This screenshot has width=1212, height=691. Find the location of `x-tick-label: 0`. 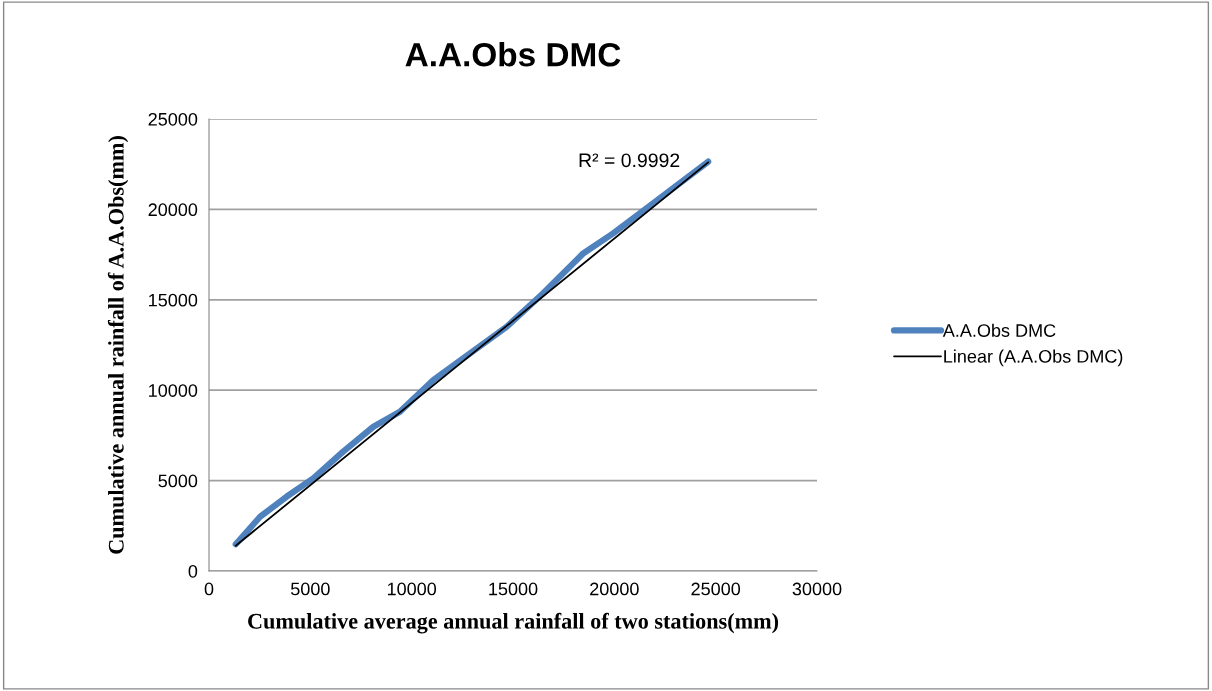

x-tick-label: 0 is located at coordinates (209, 589).